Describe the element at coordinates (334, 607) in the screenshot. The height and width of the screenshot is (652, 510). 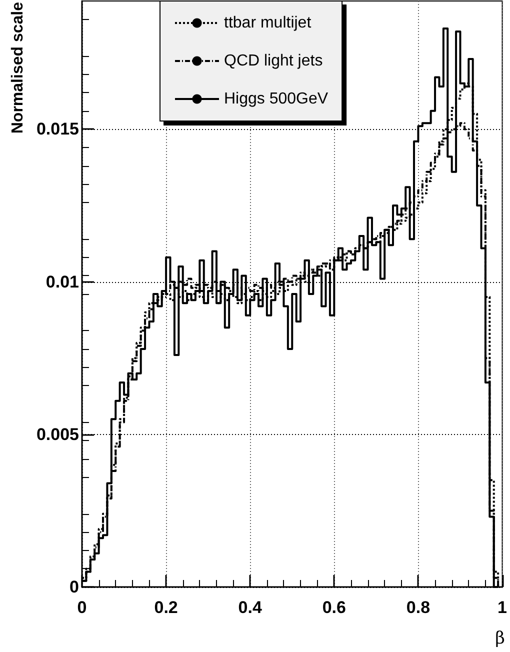
I see `x-tick-label: 0.6` at that location.